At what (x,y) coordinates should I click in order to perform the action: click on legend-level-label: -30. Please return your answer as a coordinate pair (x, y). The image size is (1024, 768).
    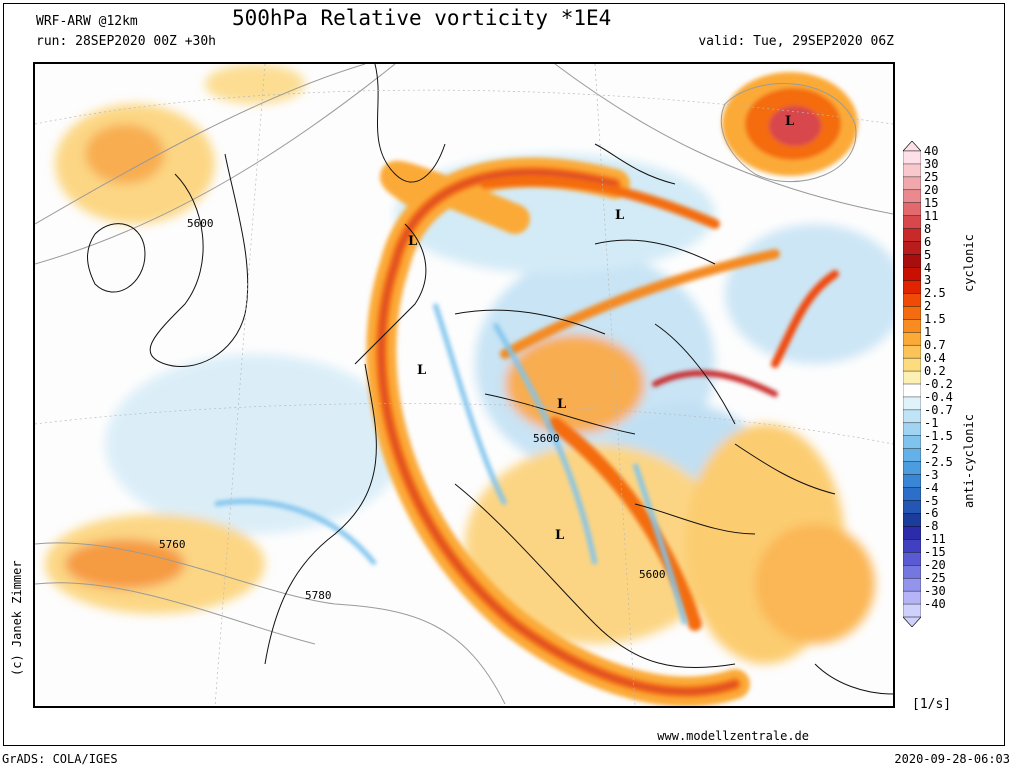
    Looking at the image, I should click on (935, 591).